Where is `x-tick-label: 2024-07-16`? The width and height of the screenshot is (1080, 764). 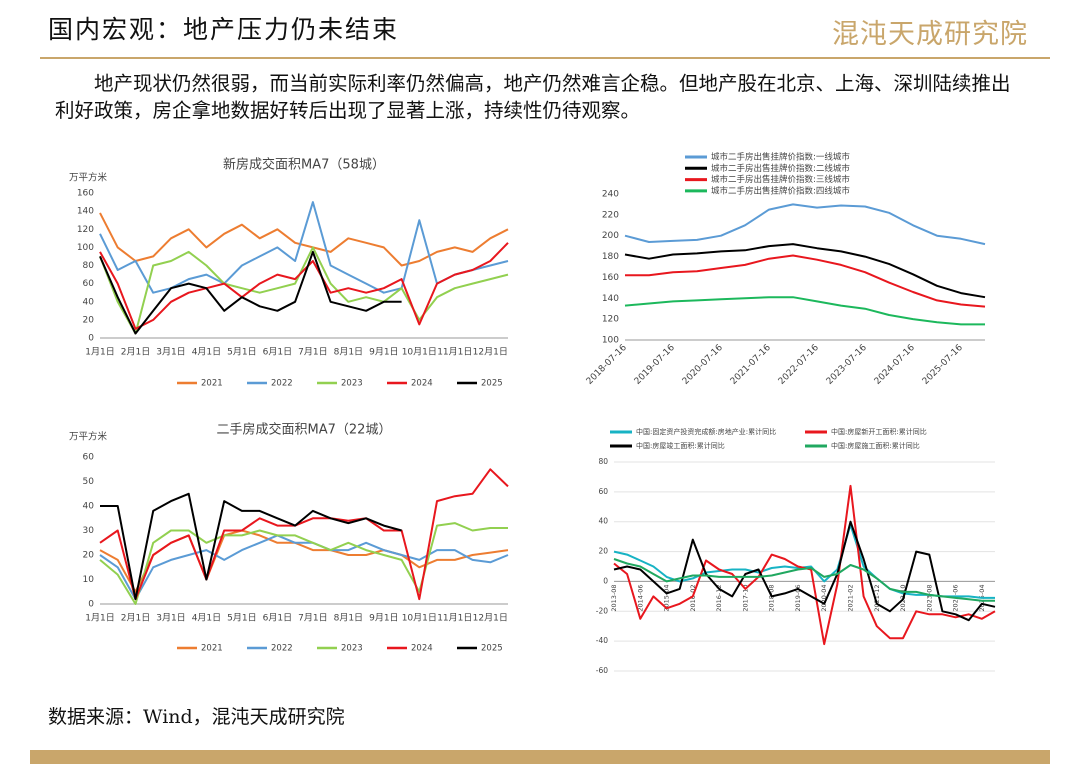 x-tick-label: 2024-07-16 is located at coordinates (895, 365).